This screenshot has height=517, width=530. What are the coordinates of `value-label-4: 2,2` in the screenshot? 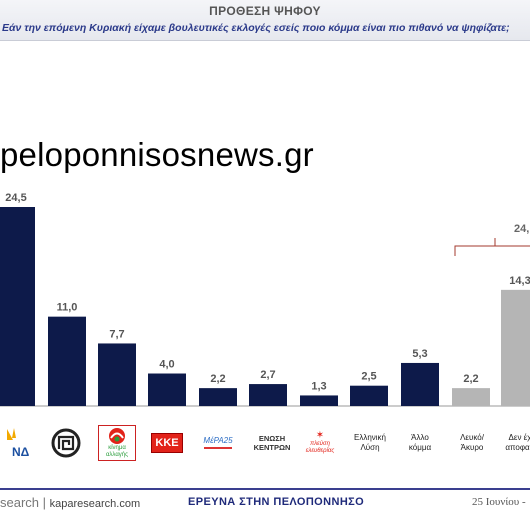 It's located at (217, 379).